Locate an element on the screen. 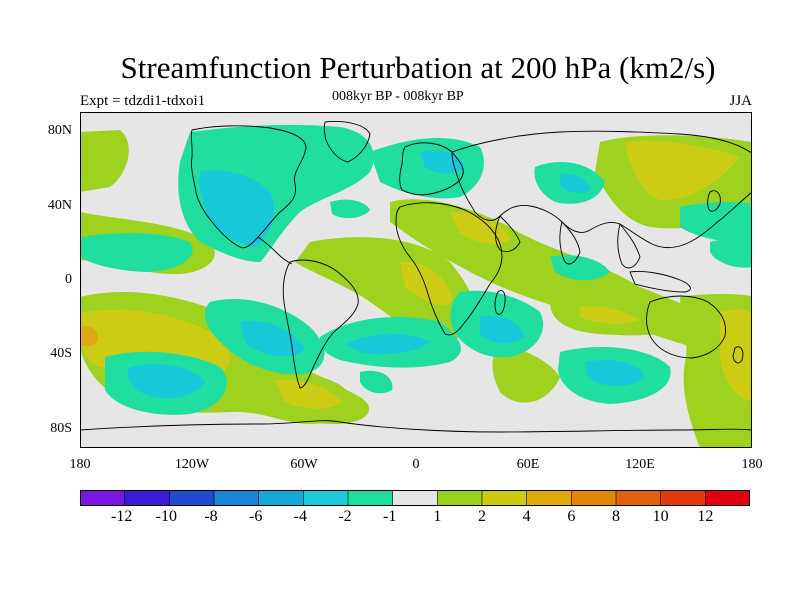  x-tick-180e: 180 is located at coordinates (752, 464).